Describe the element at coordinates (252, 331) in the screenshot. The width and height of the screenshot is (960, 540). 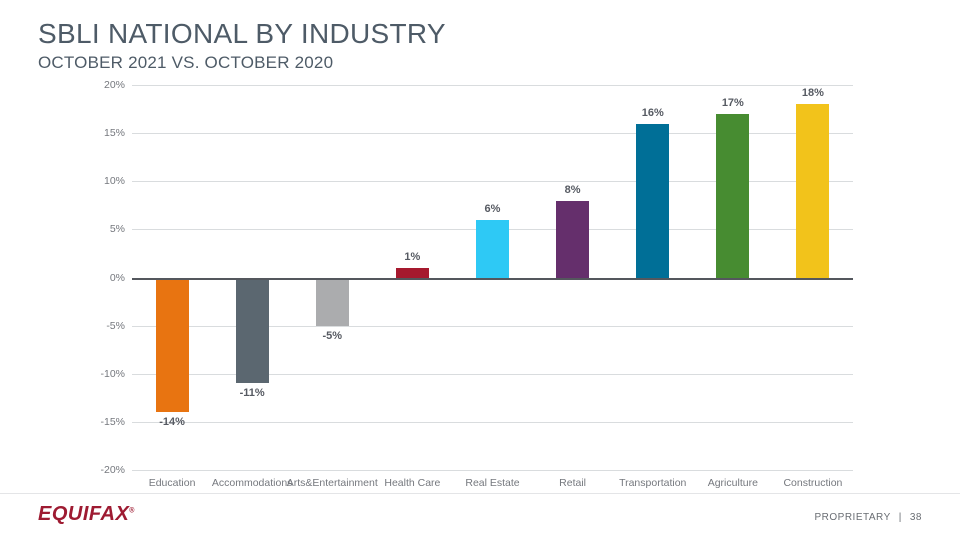
I see `bar-accommodations` at that location.